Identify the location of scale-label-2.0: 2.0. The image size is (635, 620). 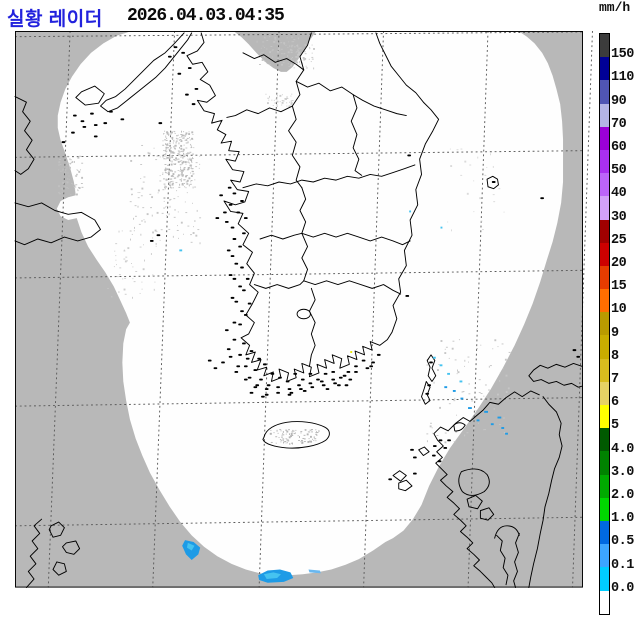
(622, 495).